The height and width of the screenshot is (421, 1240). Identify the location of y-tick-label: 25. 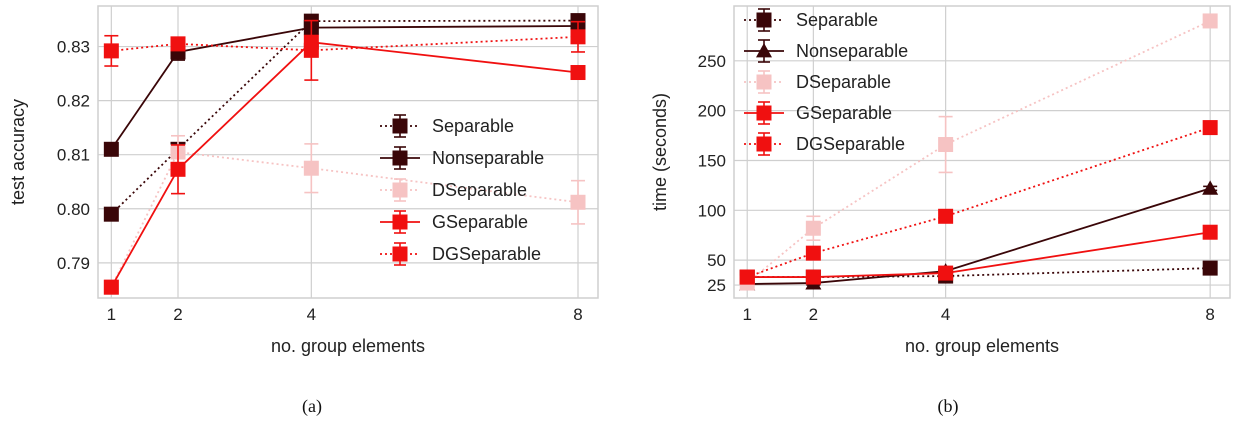
(716, 285).